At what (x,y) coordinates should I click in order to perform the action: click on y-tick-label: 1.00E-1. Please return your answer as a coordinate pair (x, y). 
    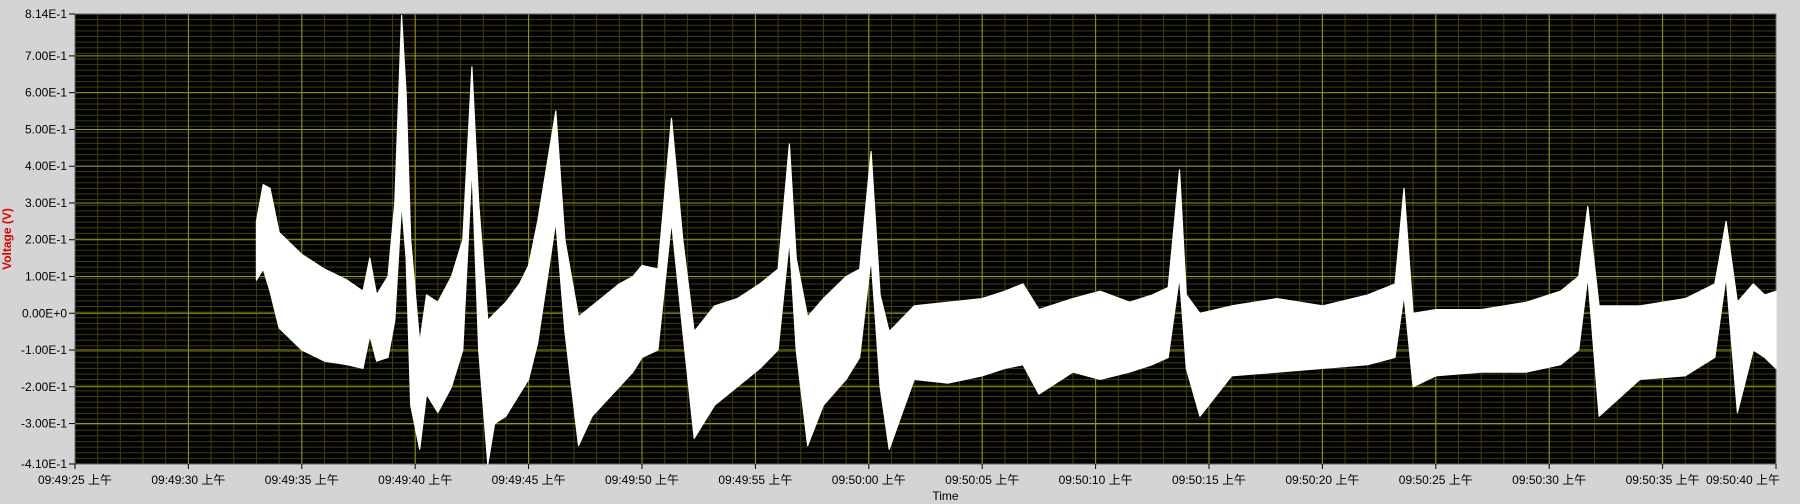
    Looking at the image, I should click on (46, 277).